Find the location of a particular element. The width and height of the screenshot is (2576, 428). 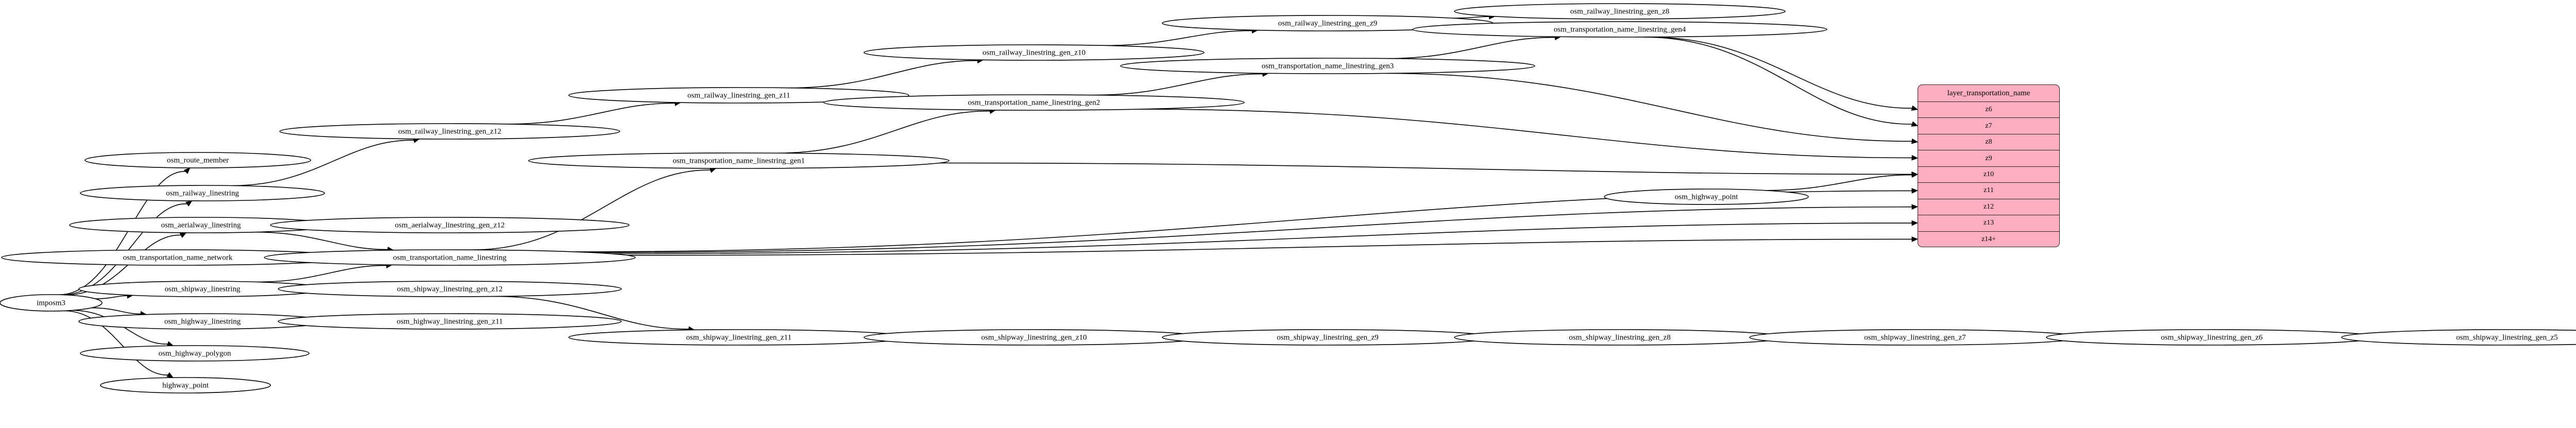

node-label: osm_shipway_linestring_gen_z12 is located at coordinates (450, 289).